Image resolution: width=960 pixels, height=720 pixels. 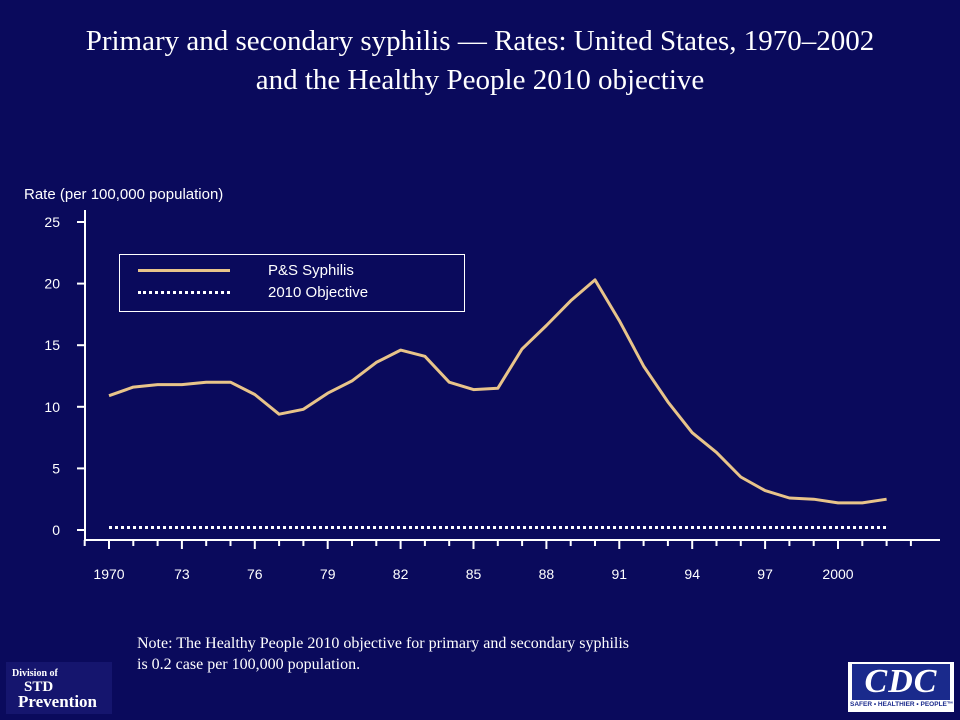 What do you see at coordinates (765, 574) in the screenshot?
I see `x-tick-label-97: 97` at bounding box center [765, 574].